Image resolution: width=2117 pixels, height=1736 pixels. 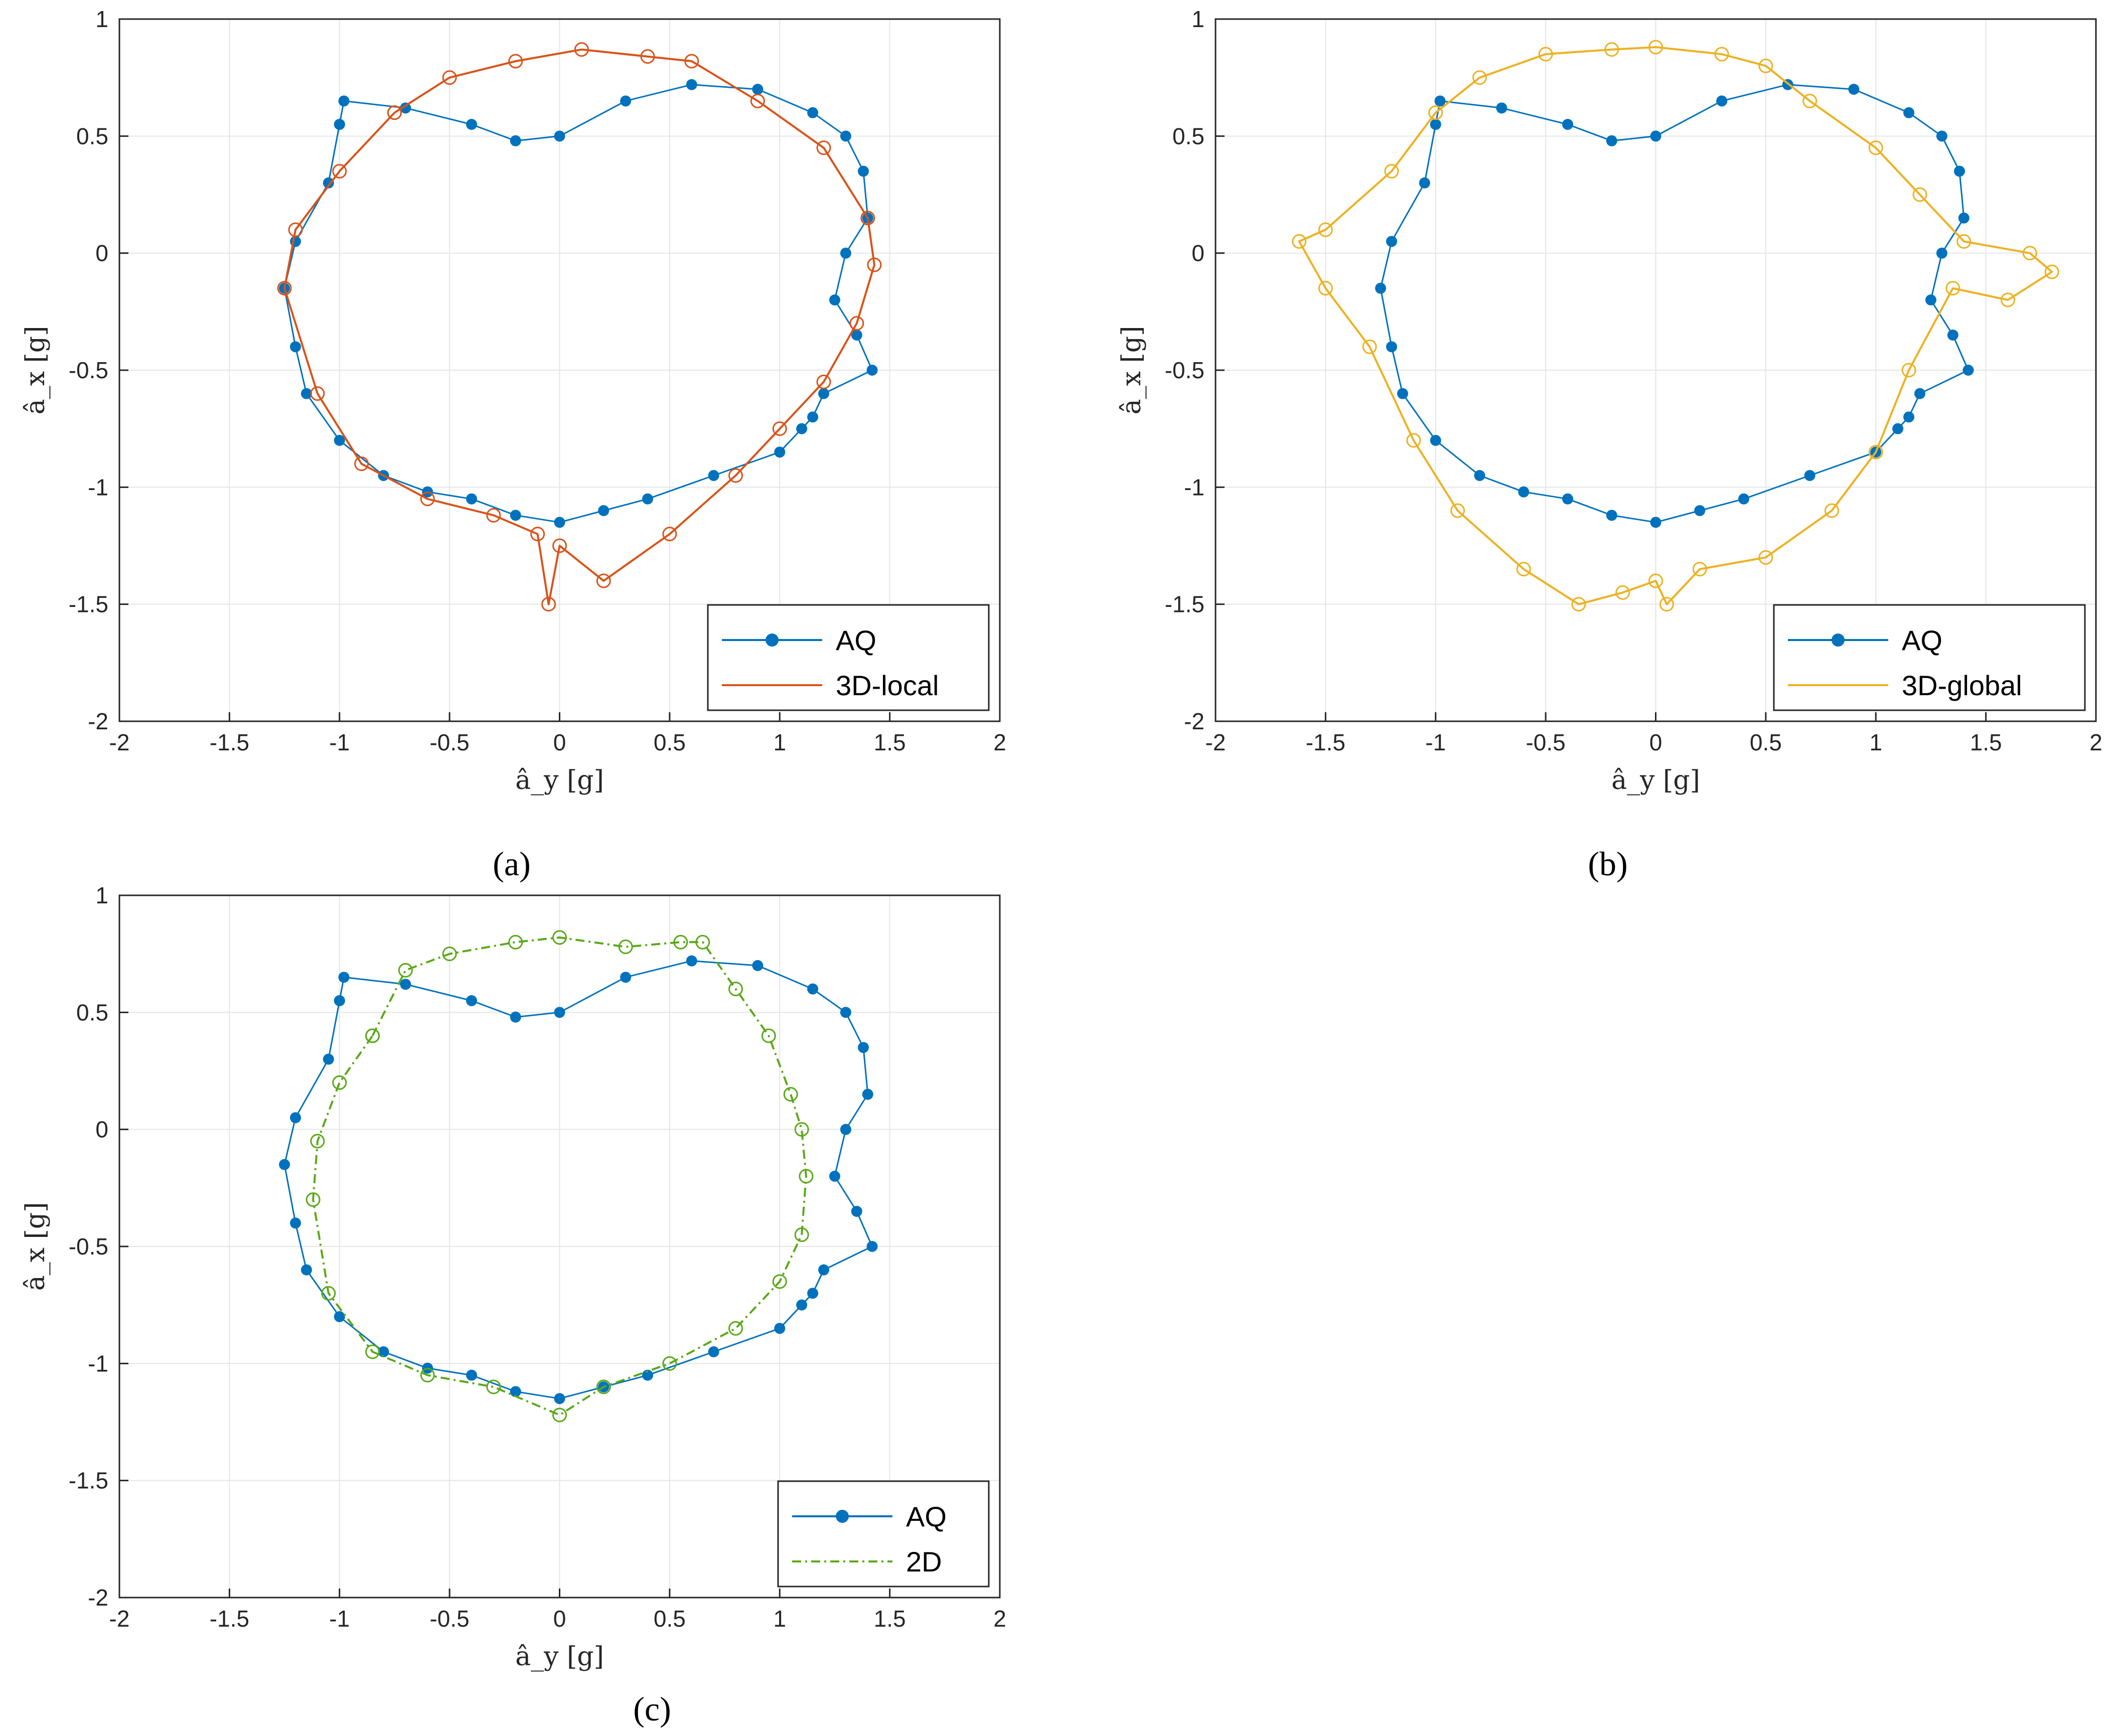 What do you see at coordinates (119, 1619) in the screenshot?
I see `panel-c-x-tick-label: -2` at bounding box center [119, 1619].